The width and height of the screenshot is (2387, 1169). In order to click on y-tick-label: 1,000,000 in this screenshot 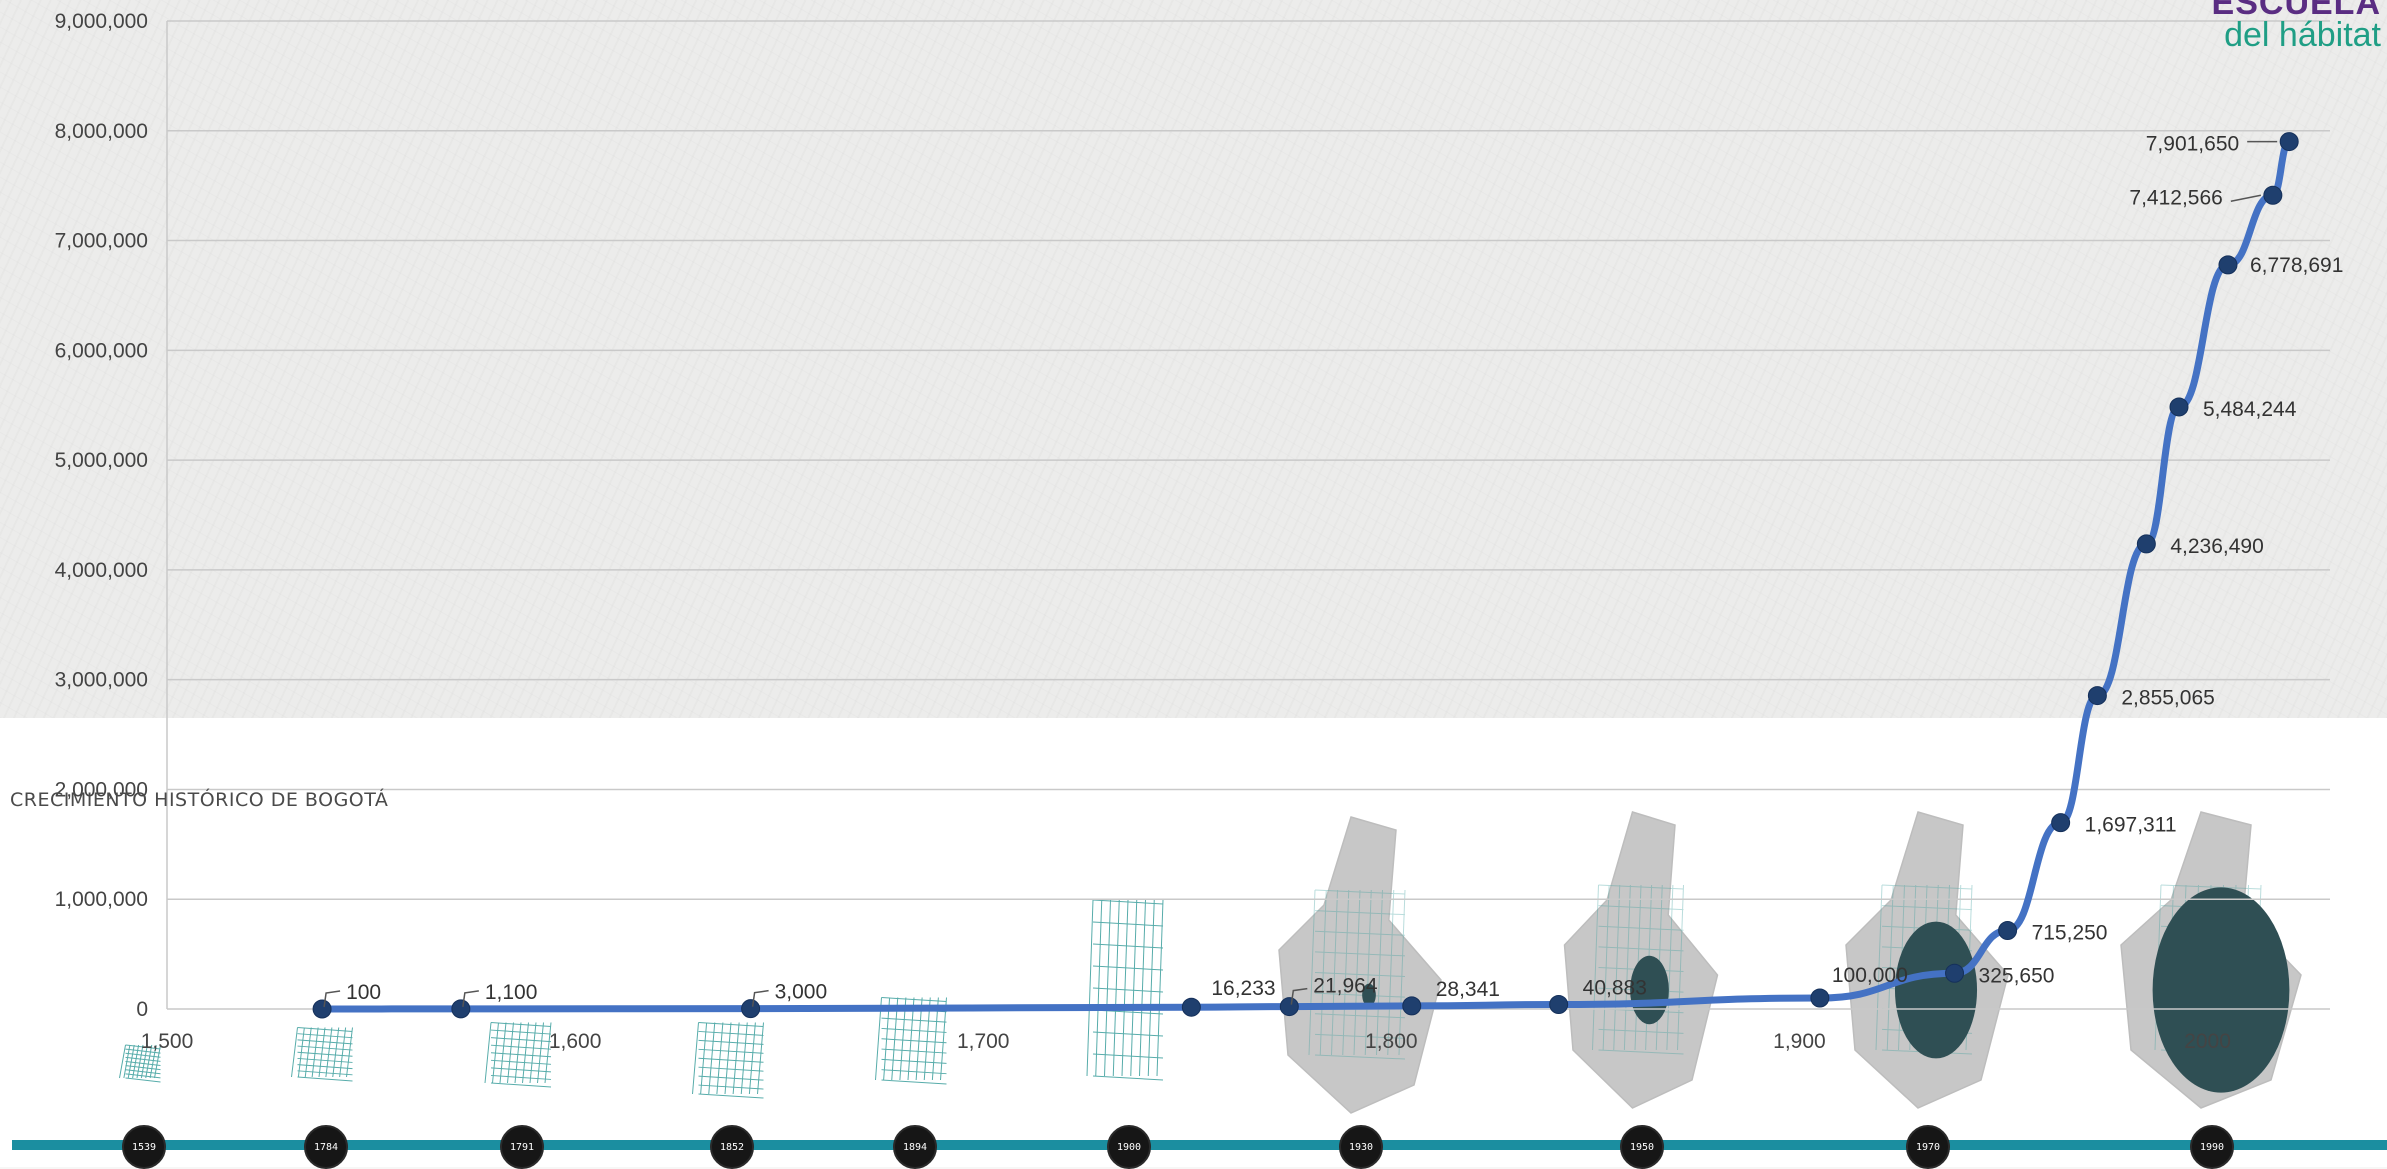, I will do `click(101, 899)`.